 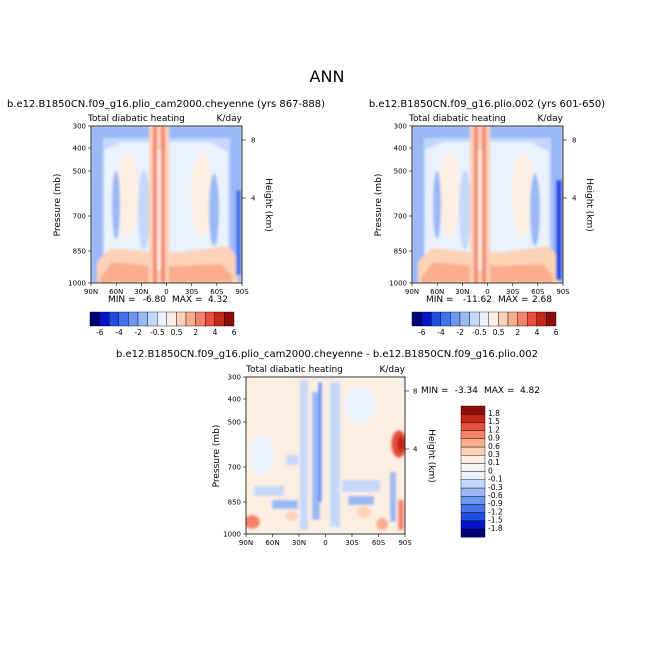 I want to click on x-tick-label: 90S, so click(x=405, y=543).